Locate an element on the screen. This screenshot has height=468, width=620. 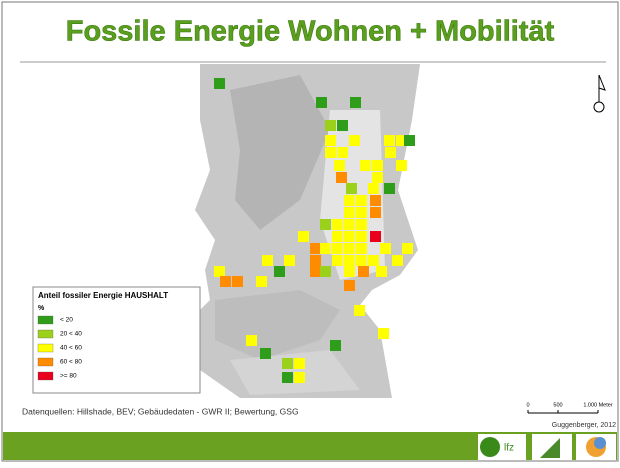
logos: lfz is located at coordinates (547, 447).